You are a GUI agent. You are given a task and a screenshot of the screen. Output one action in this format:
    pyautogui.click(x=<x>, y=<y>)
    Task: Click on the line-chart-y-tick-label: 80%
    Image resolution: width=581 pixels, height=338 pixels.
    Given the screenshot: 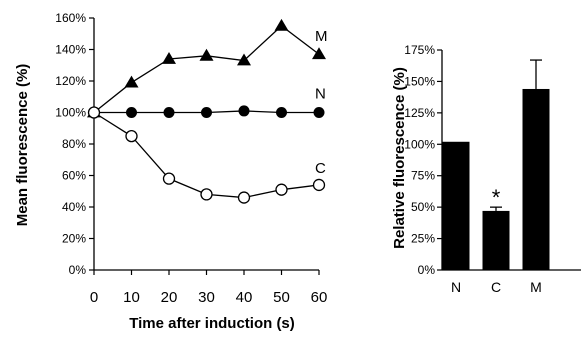 What is the action you would take?
    pyautogui.click(x=74, y=144)
    